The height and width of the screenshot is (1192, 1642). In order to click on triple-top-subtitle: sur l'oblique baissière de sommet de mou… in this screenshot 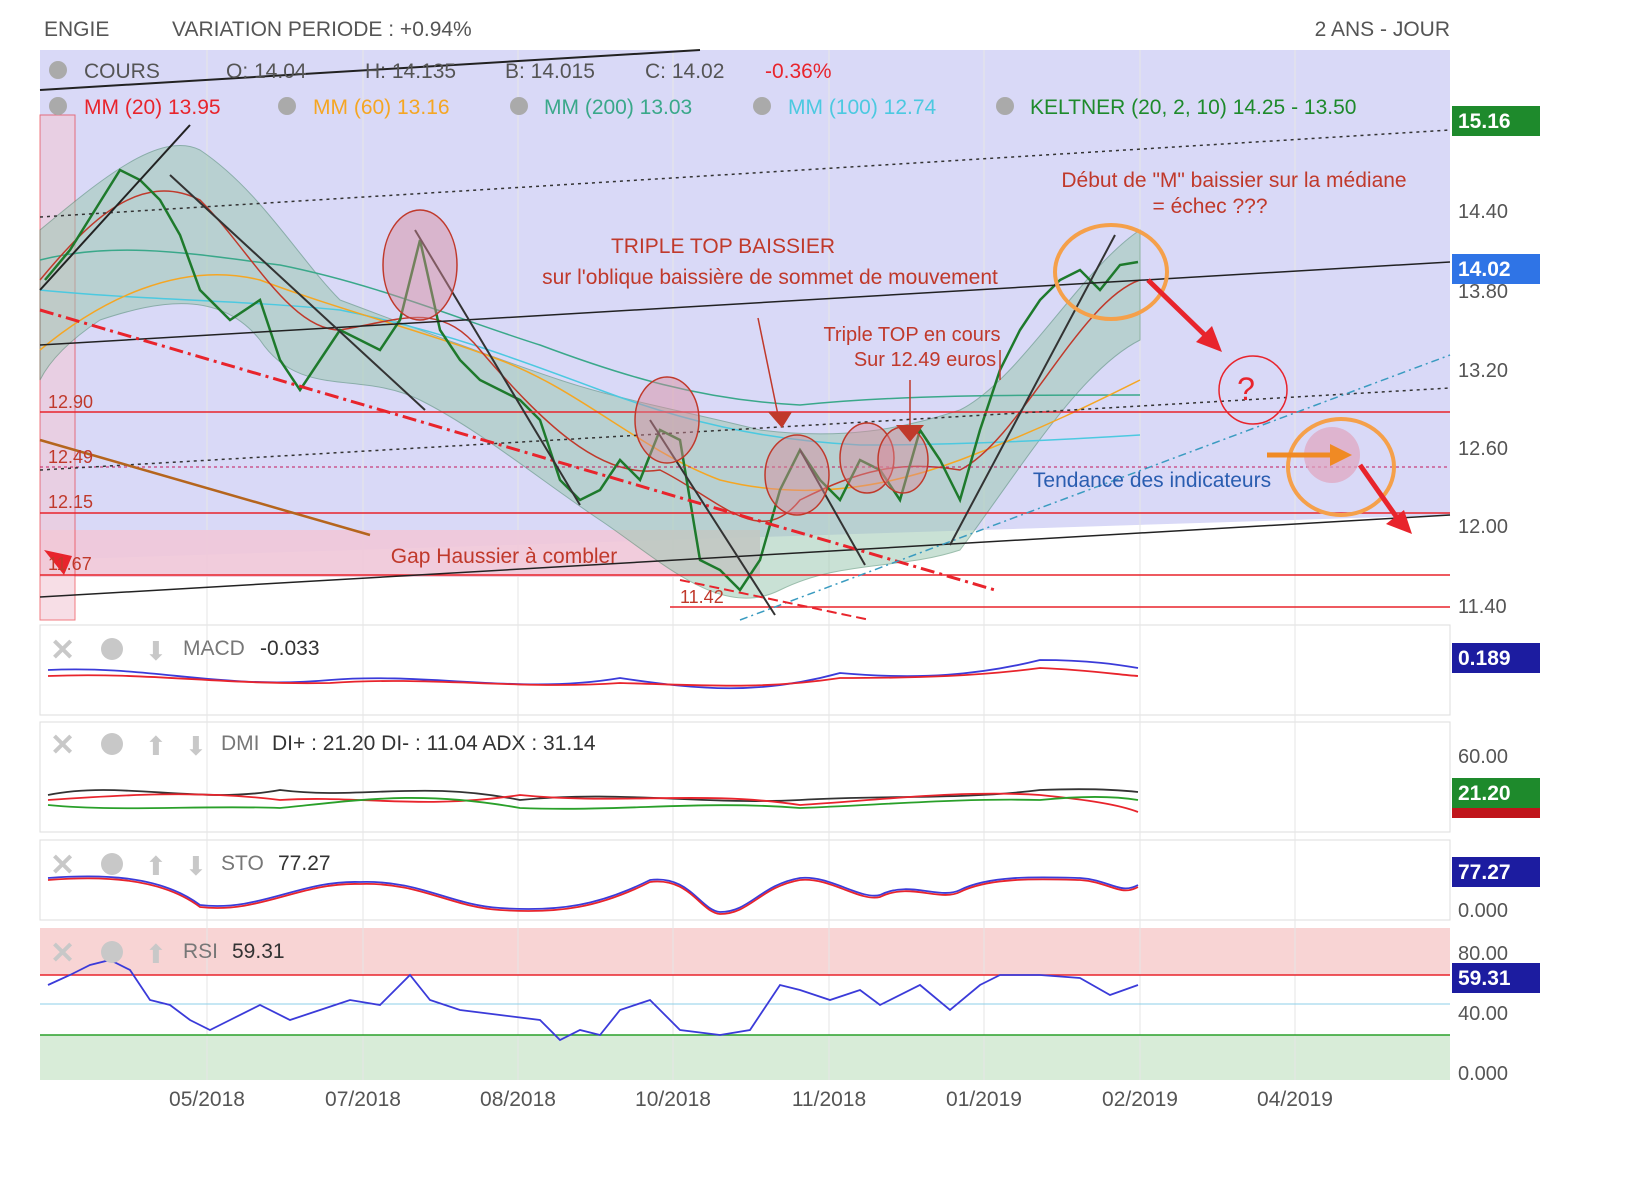, I will do `click(770, 277)`.